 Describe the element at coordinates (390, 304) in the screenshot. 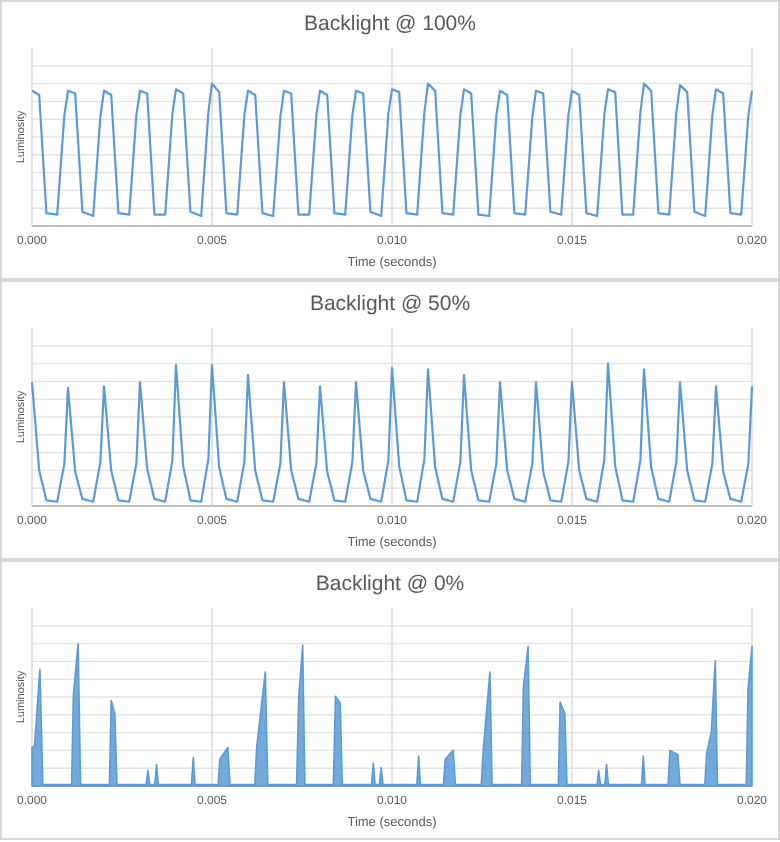

I see `chart-title: Backlight @ 50%` at that location.